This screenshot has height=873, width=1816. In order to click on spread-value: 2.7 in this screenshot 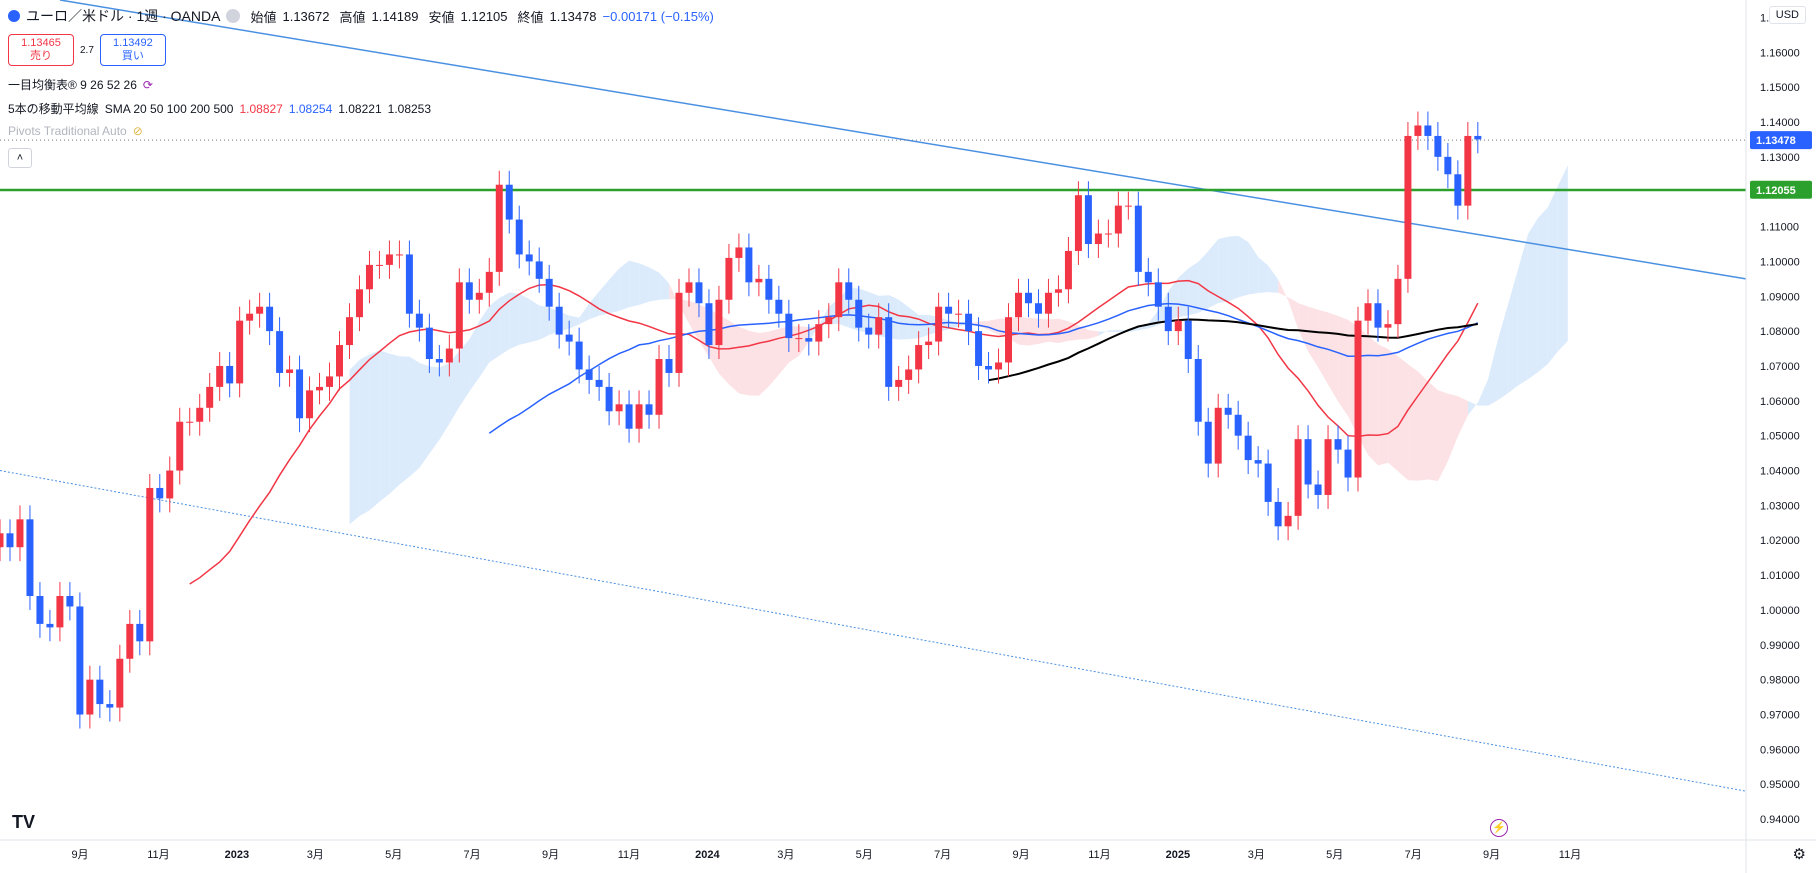, I will do `click(87, 50)`.